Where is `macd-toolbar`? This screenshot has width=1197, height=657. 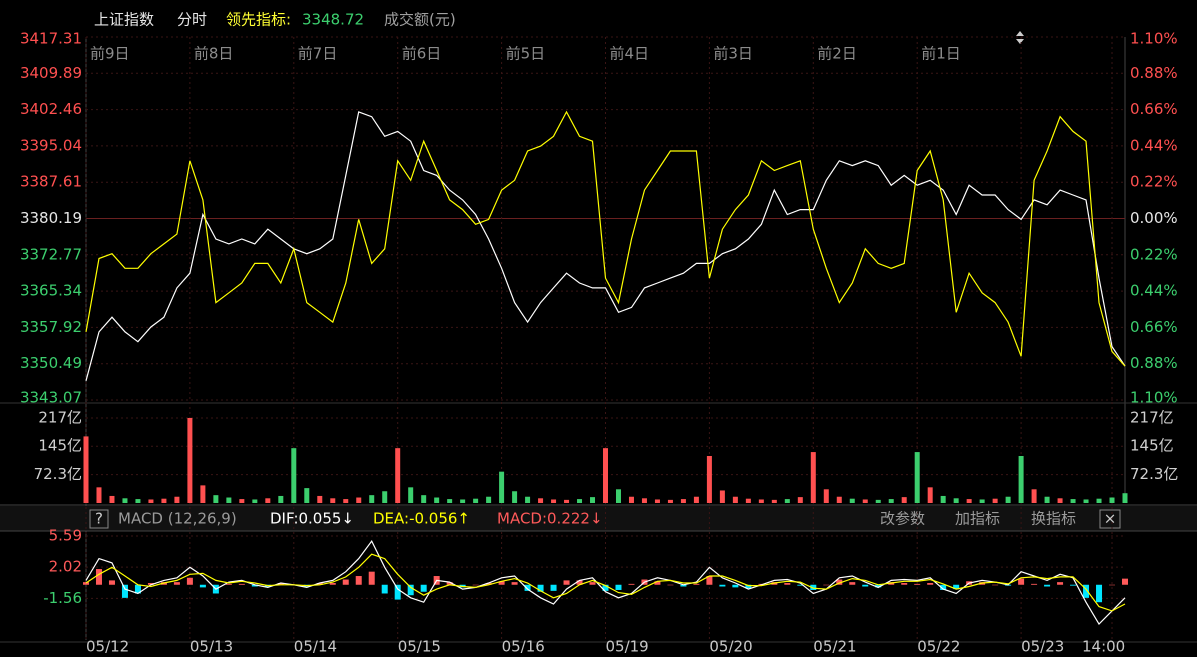 macd-toolbar is located at coordinates (598, 518).